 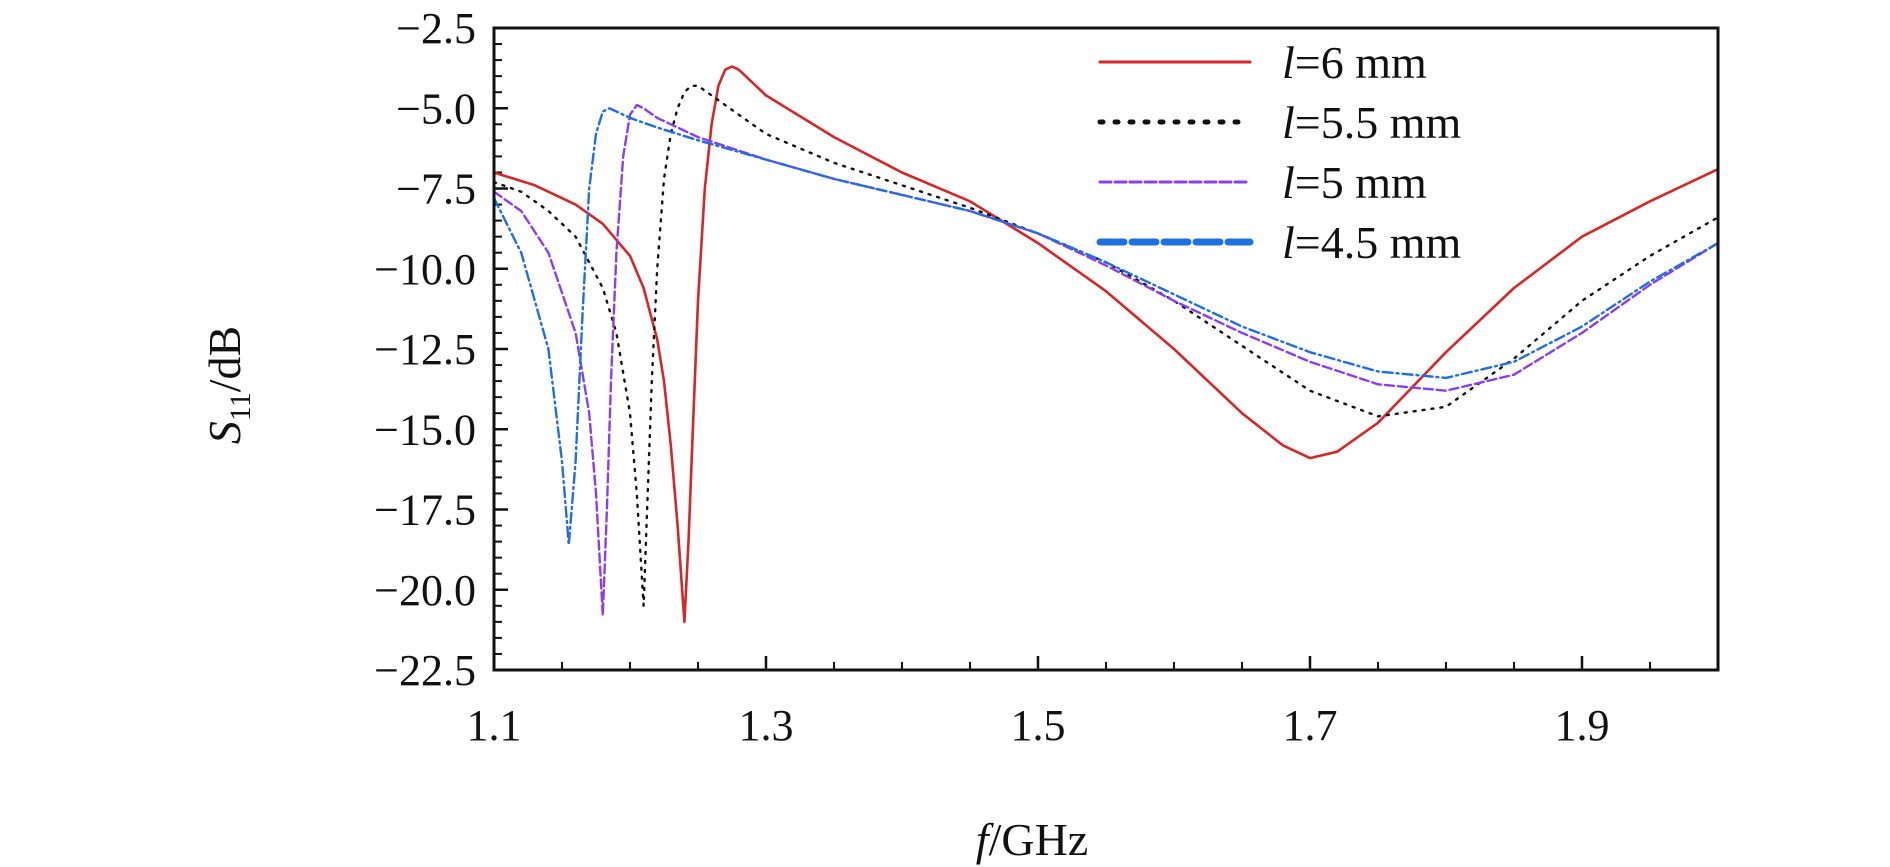 What do you see at coordinates (425, 349) in the screenshot?
I see `y-tick-label: −12.5` at bounding box center [425, 349].